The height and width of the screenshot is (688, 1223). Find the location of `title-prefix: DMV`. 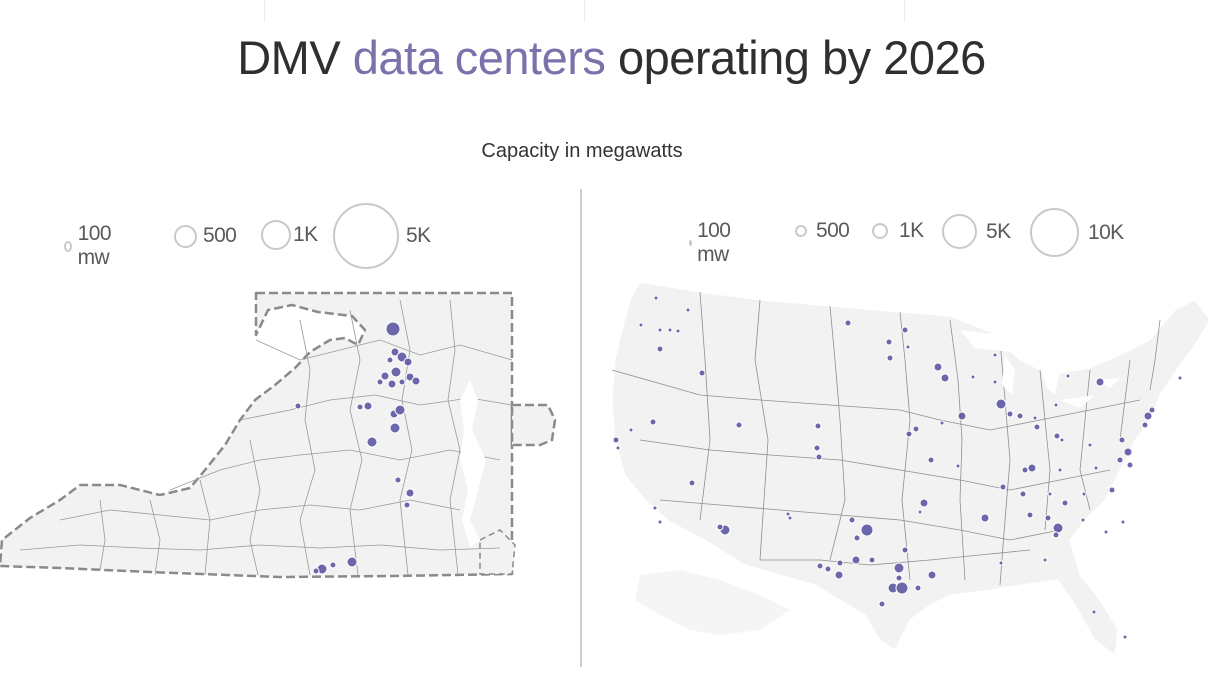

title-prefix: DMV is located at coordinates (295, 57).